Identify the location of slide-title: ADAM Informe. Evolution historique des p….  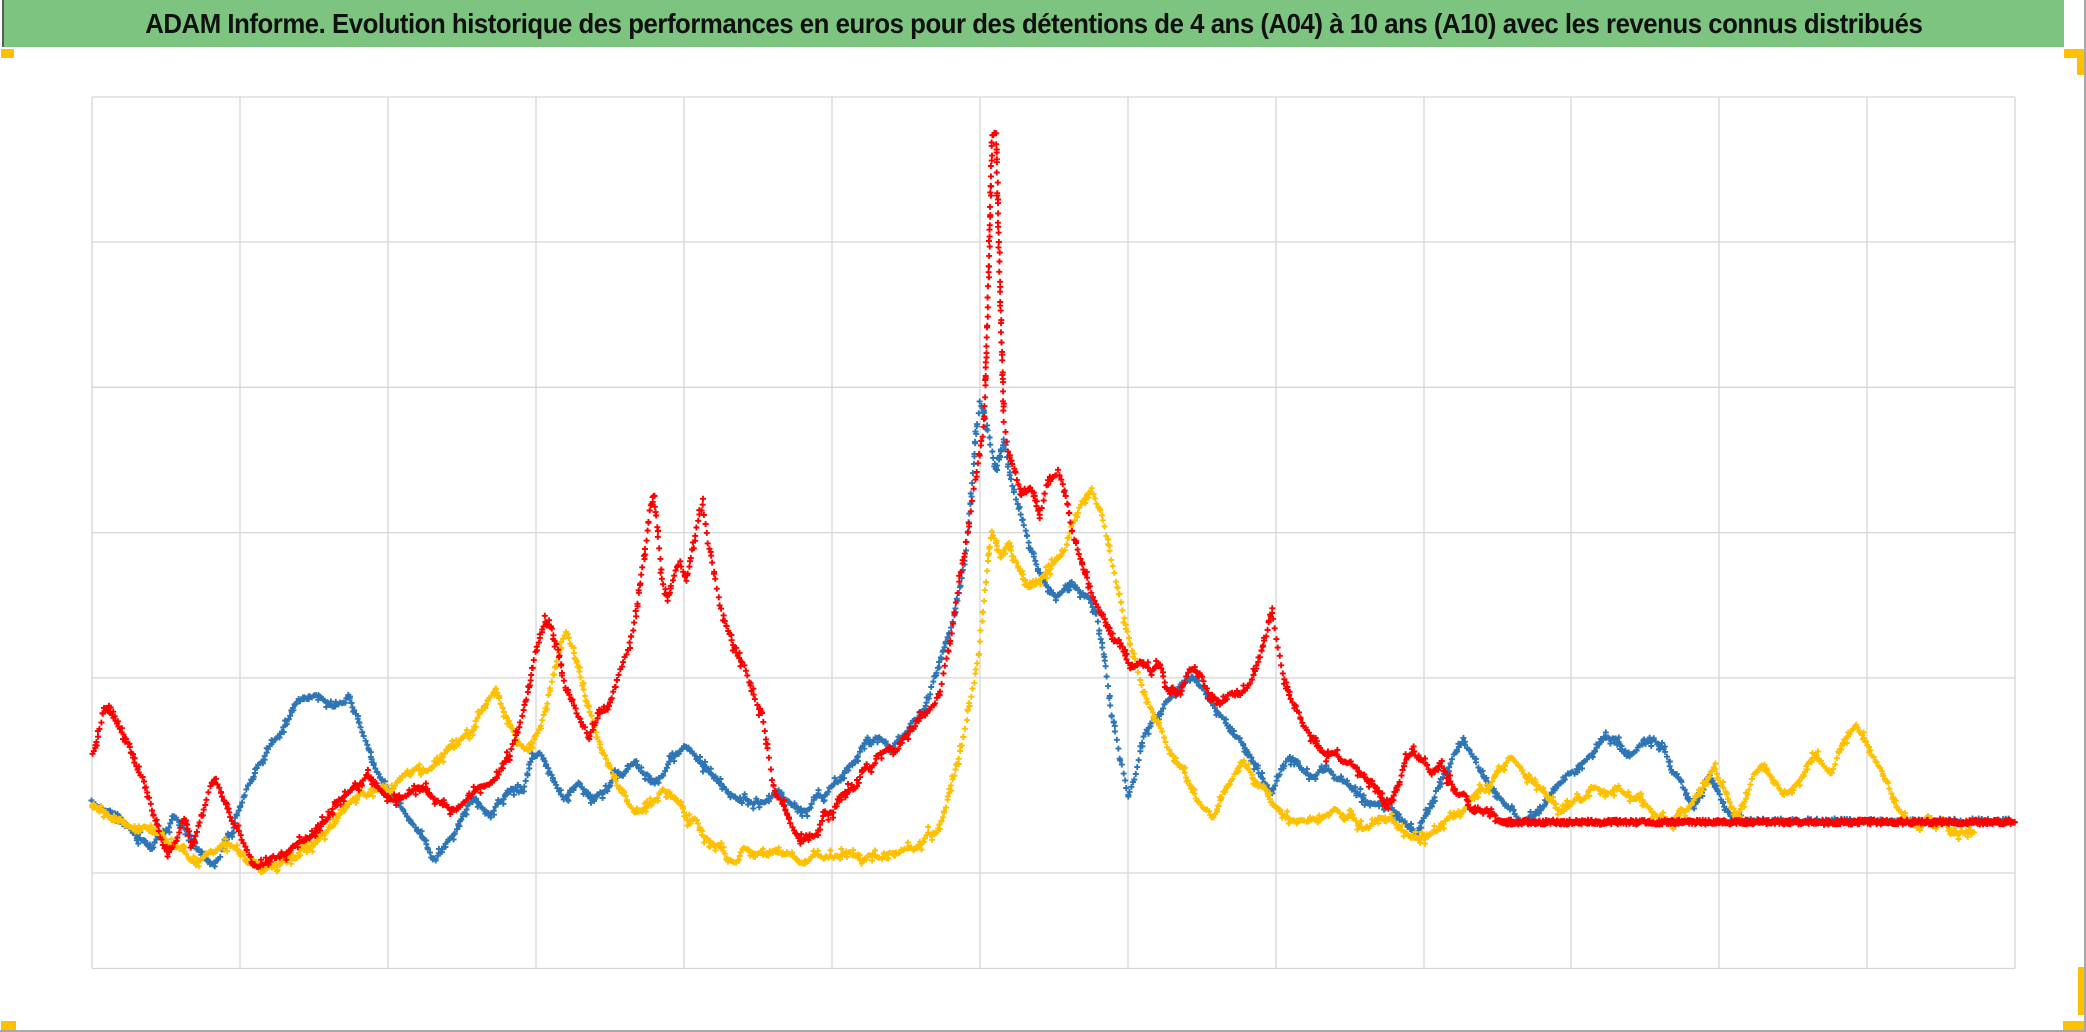
(1034, 23).